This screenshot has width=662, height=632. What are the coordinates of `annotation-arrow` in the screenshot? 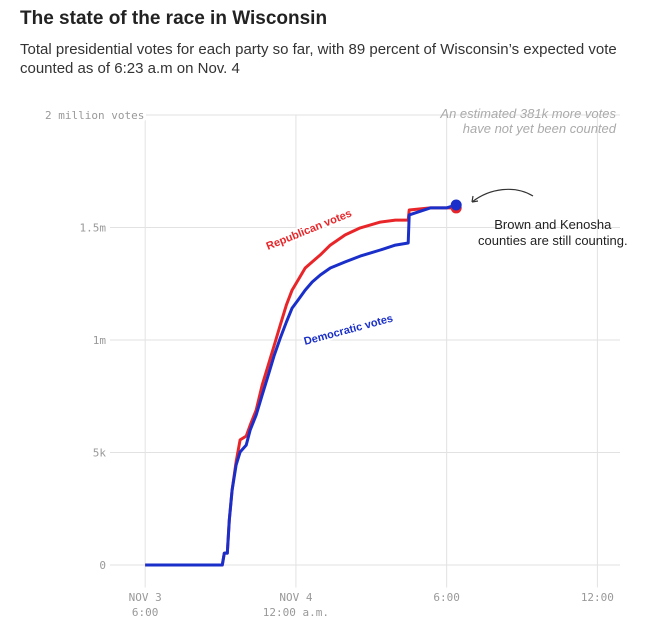 It's located at (502, 195).